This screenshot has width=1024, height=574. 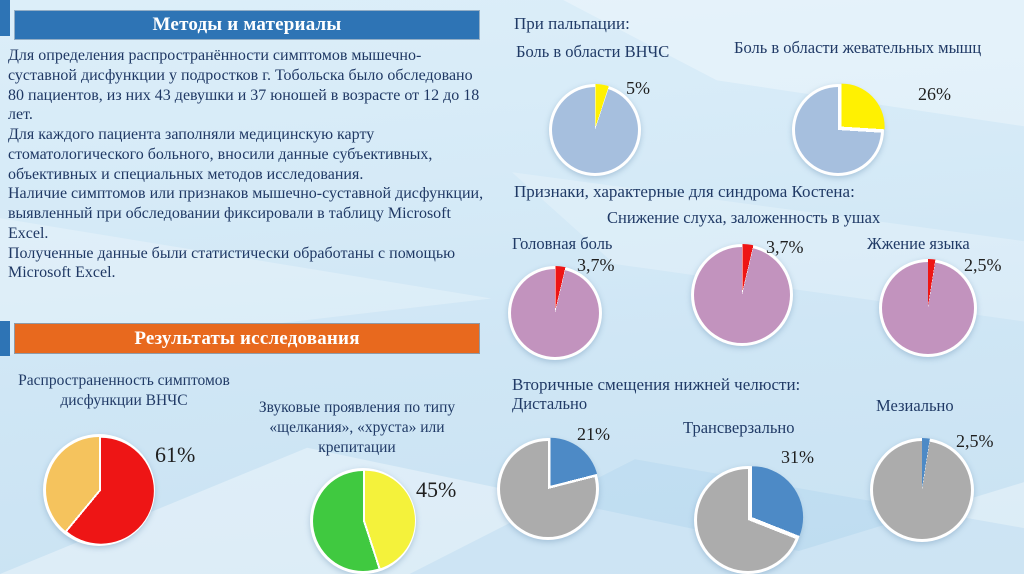 I want to click on pie-value-label-sound-signs: 45%, so click(x=436, y=489).